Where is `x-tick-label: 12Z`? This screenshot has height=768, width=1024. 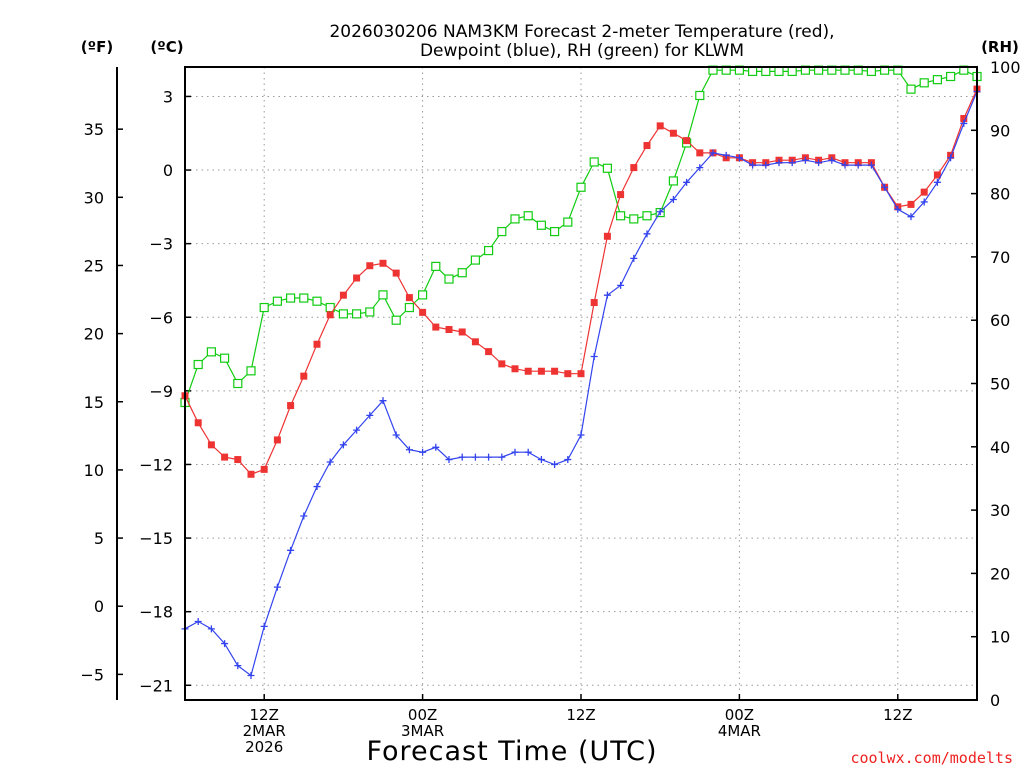 x-tick-label: 12Z is located at coordinates (897, 715).